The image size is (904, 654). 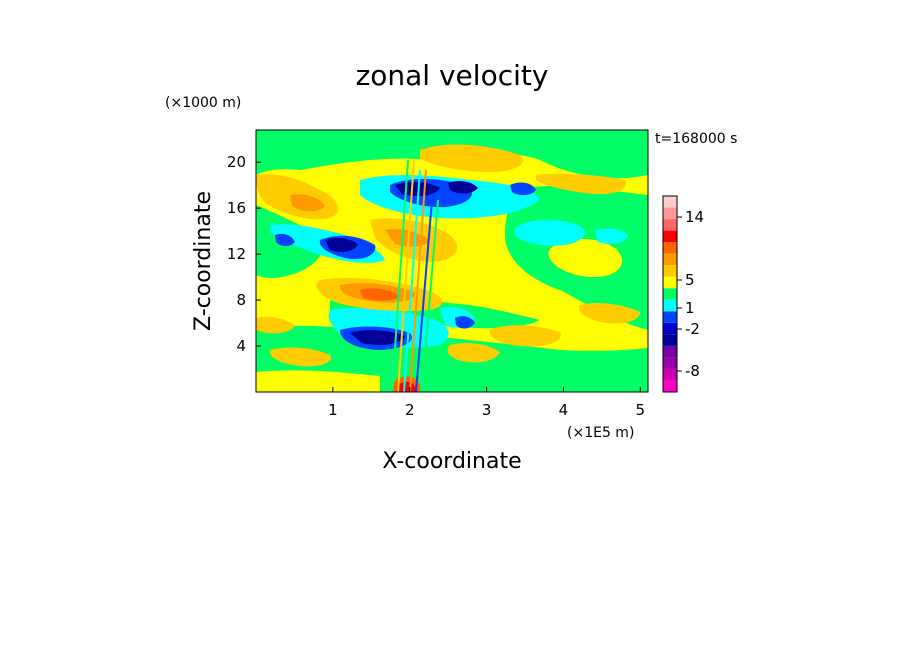 I want to click on x-tick-label: 2, so click(x=410, y=410).